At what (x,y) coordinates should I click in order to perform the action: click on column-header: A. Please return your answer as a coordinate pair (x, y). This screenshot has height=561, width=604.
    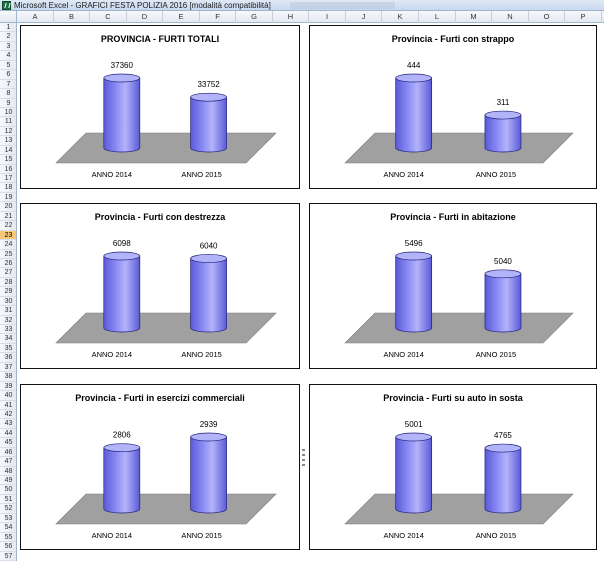
    Looking at the image, I should click on (35, 17).